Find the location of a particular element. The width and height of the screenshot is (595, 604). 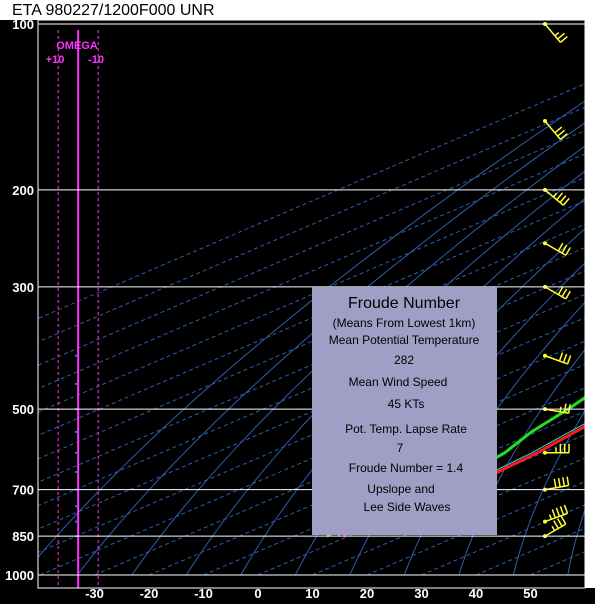

omega-legend: OMEGA +10 -10 is located at coordinates (75, 53).